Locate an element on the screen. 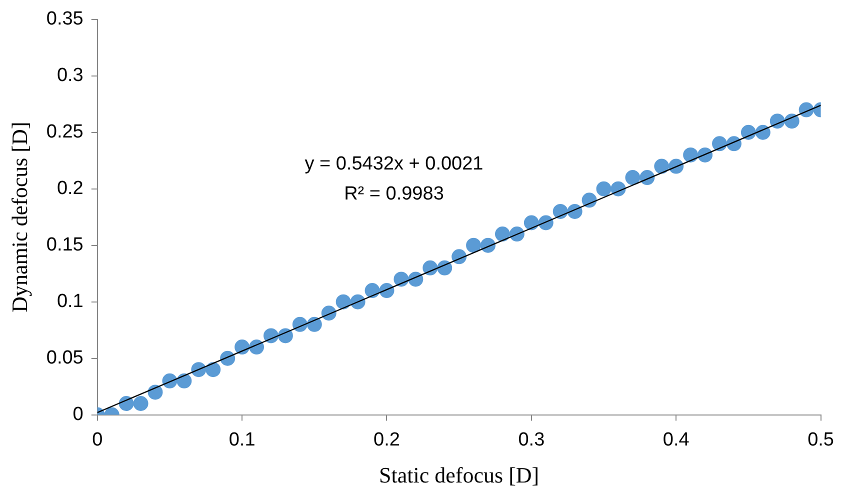 The image size is (842, 494). y-tick-label: 0.05 is located at coordinates (65, 358).